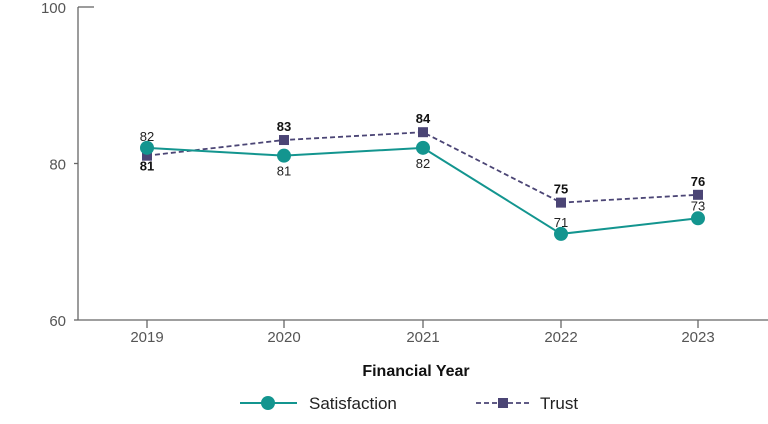  Describe the element at coordinates (559, 403) in the screenshot. I see `legend-trust-label: Trust` at that location.